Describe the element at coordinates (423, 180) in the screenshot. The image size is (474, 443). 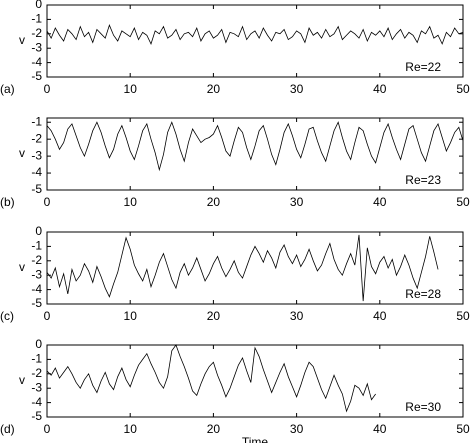
I see `annotation: Re=23` at that location.